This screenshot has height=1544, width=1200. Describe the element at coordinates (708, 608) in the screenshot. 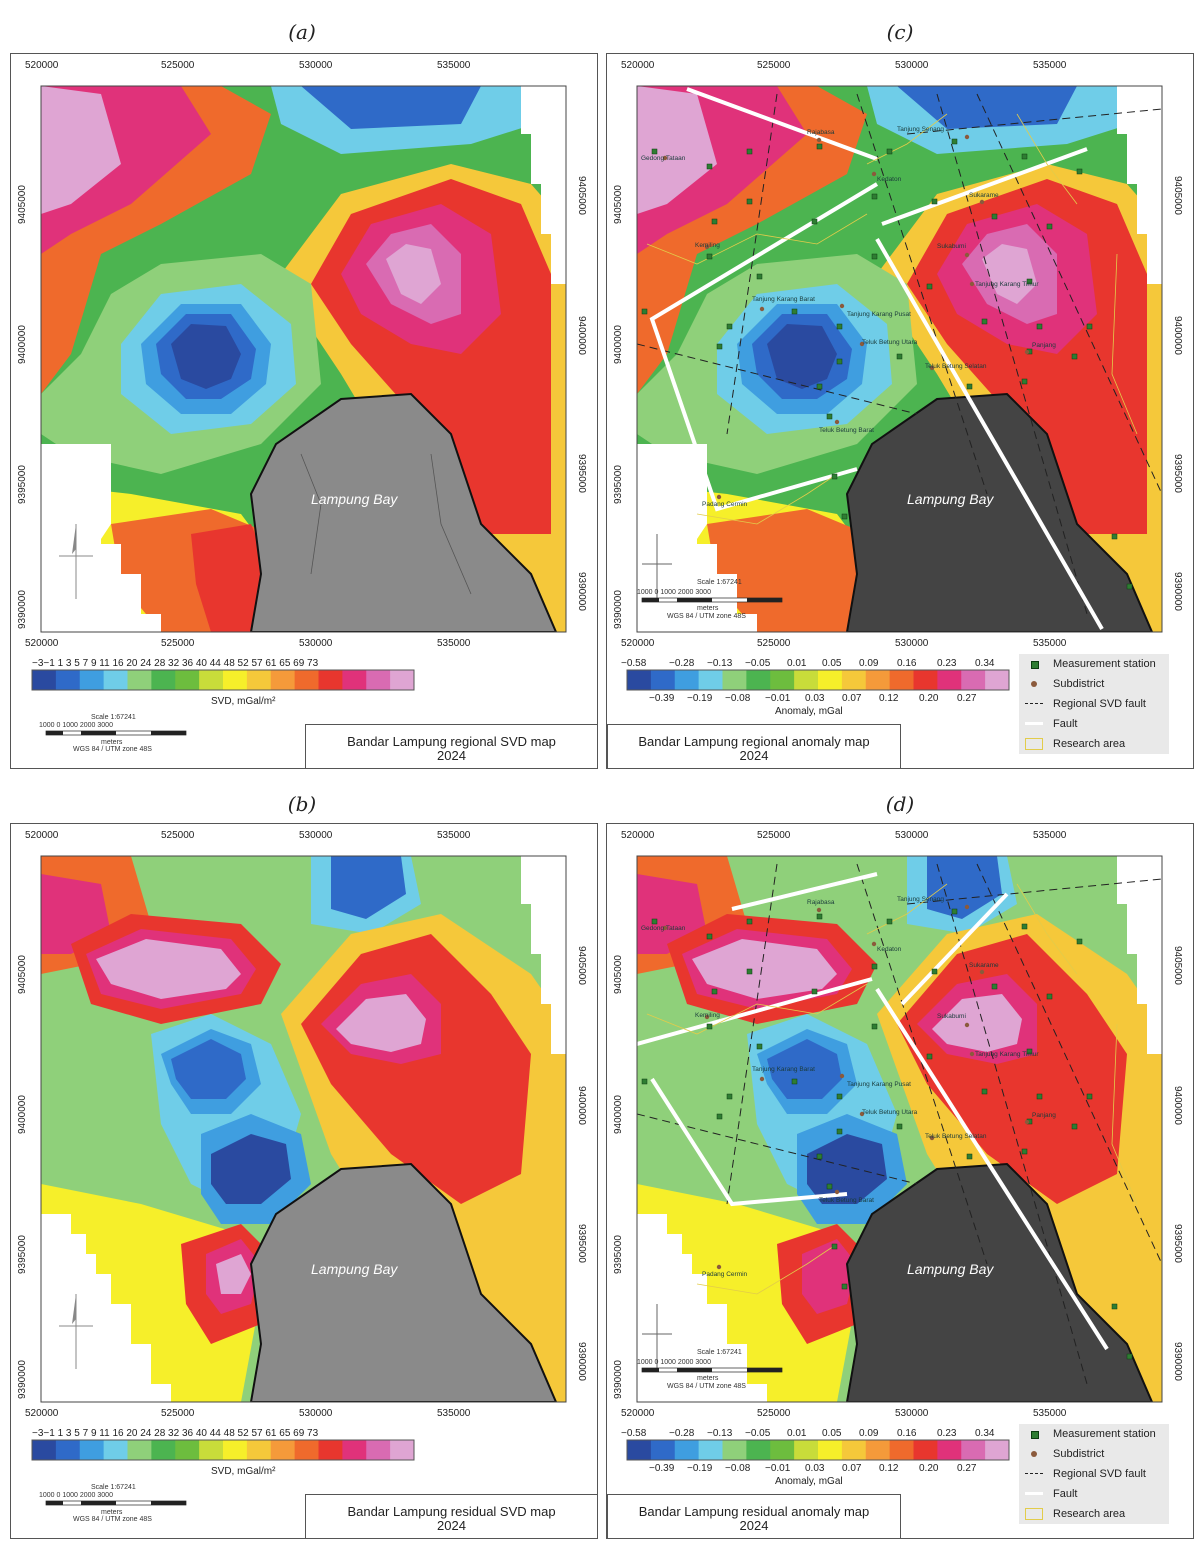

I see `svg-text: meters` at that location.